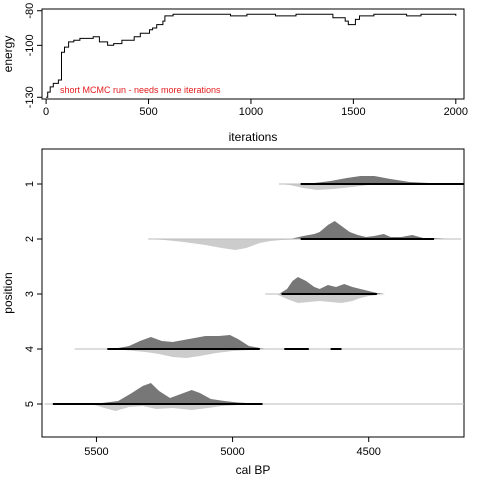 The image size is (480, 480). I want to click on energy-x-axis-label: iterations, so click(253, 137).